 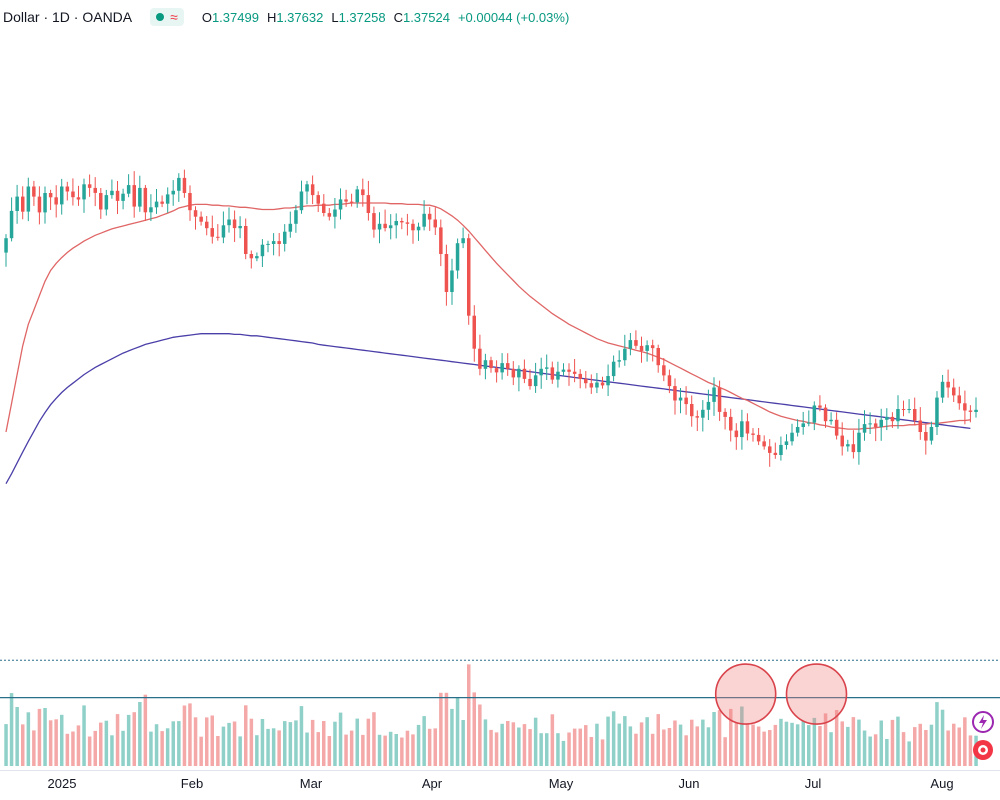 What do you see at coordinates (68, 17) in the screenshot?
I see `symbol-title: Dollar · 1D · OANDA` at bounding box center [68, 17].